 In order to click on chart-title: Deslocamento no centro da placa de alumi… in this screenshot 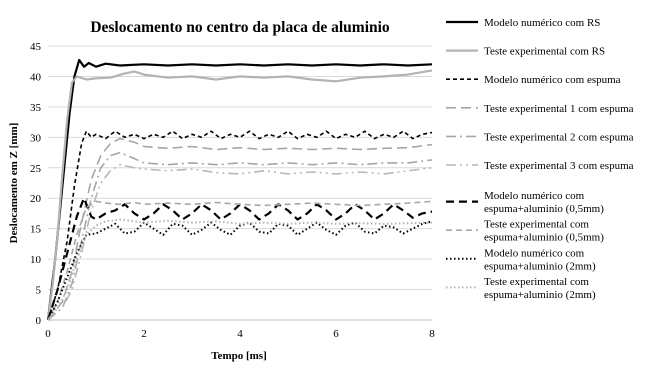, I will do `click(240, 27)`.